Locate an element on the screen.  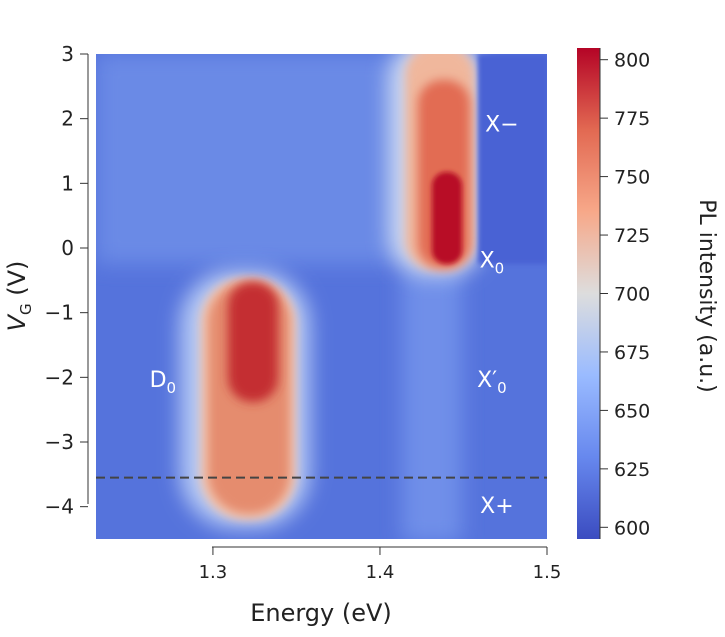
colorbar-tick-label: 600 is located at coordinates (632, 528).